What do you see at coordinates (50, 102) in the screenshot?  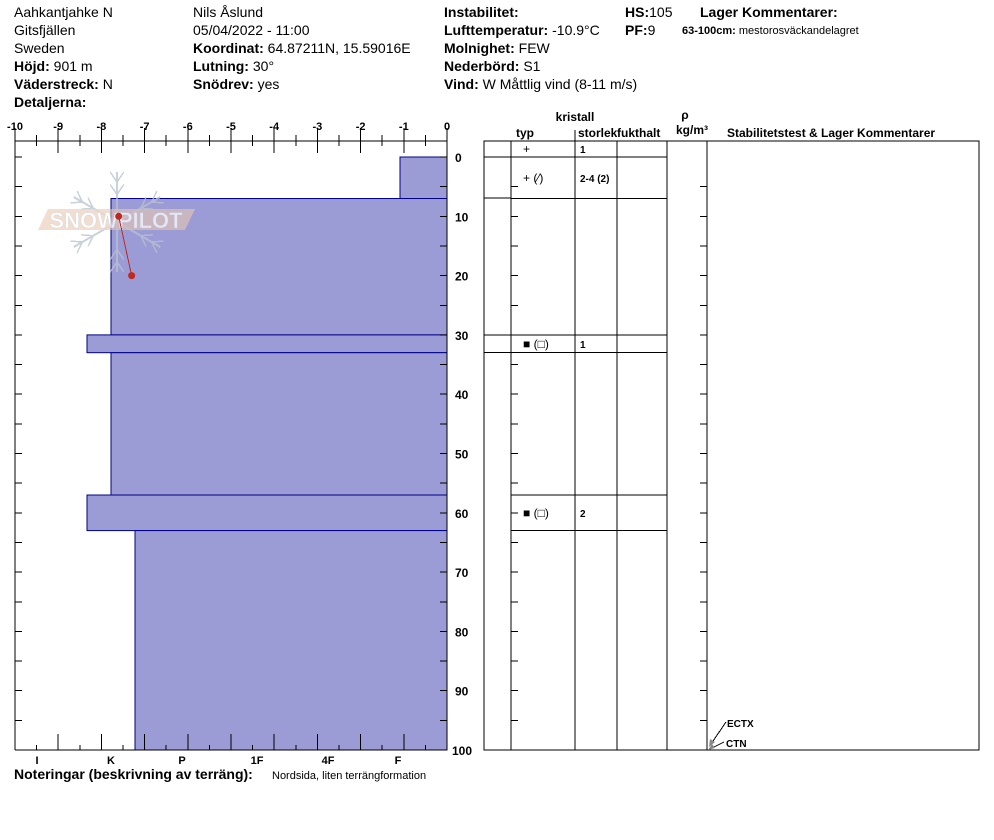 I see `details-label: Detaljerna:` at bounding box center [50, 102].